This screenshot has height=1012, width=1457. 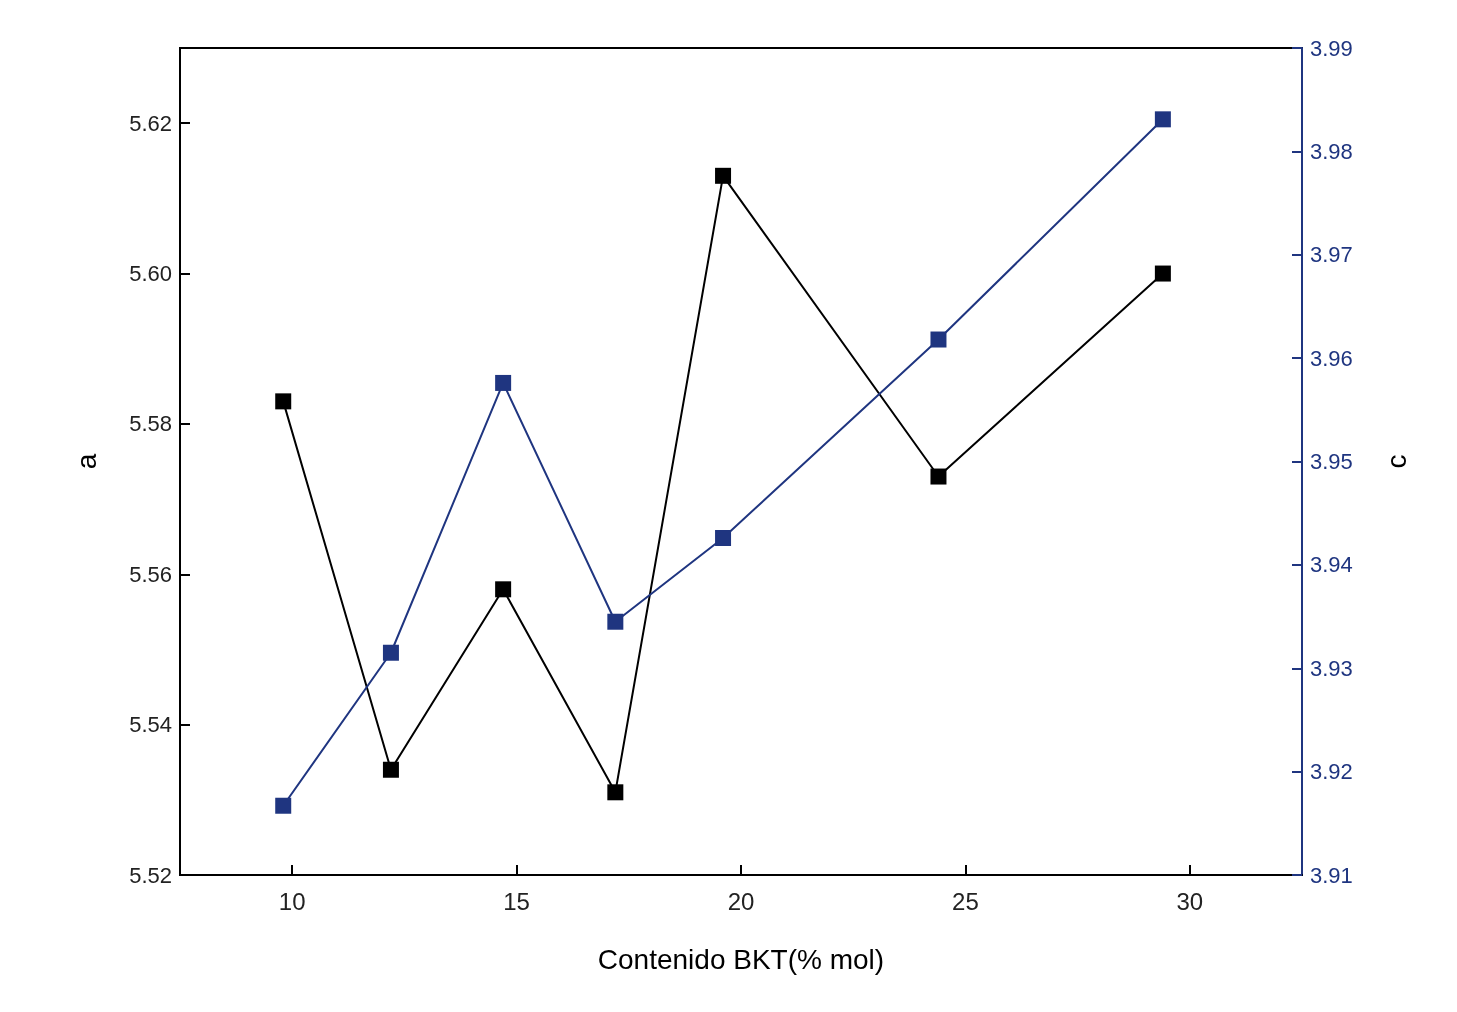 I want to click on y2-tick-label: 3.98, so click(x=1331, y=151).